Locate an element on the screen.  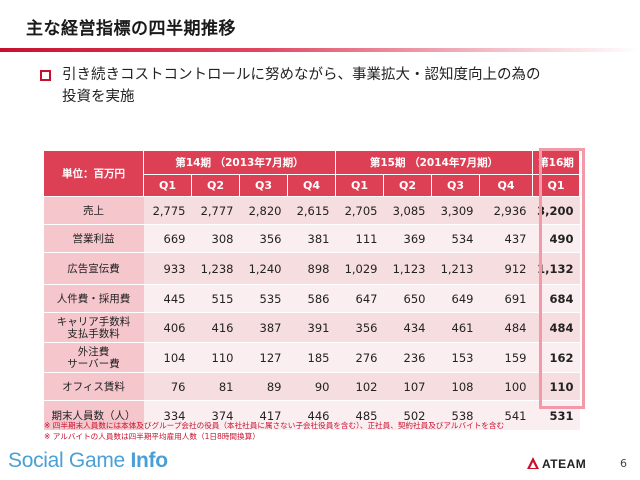
table-cell: 76 is located at coordinates (167, 386).